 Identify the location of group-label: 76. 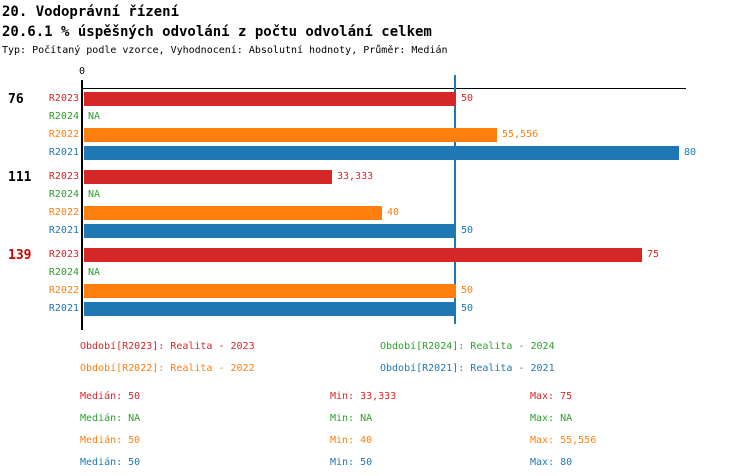
(16, 99).